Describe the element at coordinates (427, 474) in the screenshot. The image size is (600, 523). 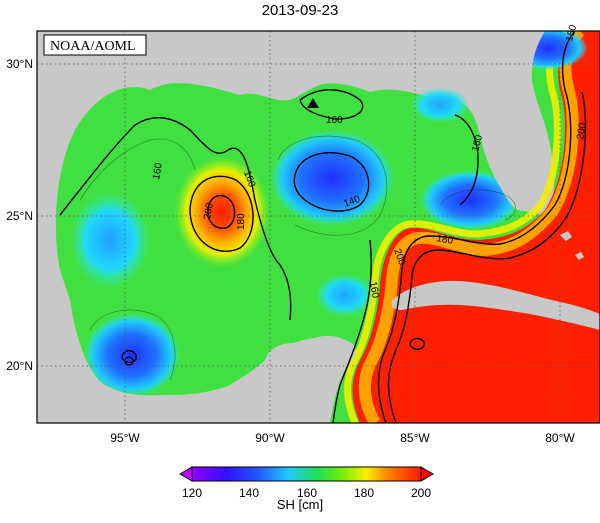
I see `colorbar-high-arrow` at that location.